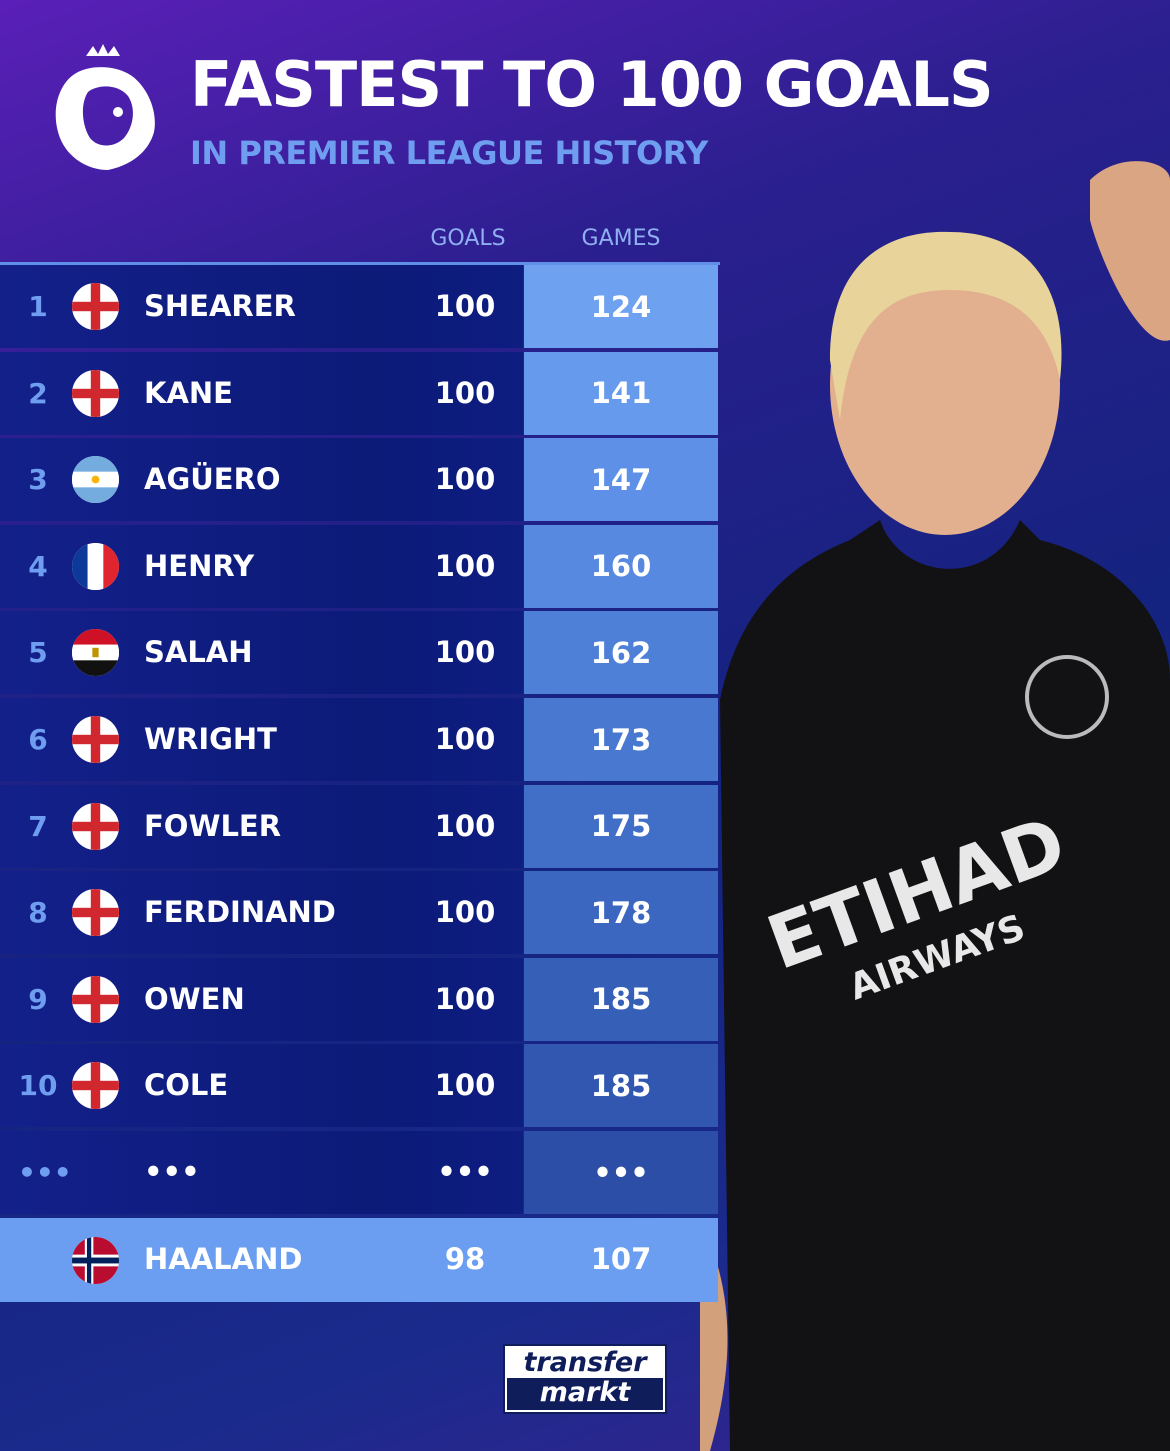 This screenshot has height=1451, width=1170. I want to click on flag-egypt-icon, so click(95, 653).